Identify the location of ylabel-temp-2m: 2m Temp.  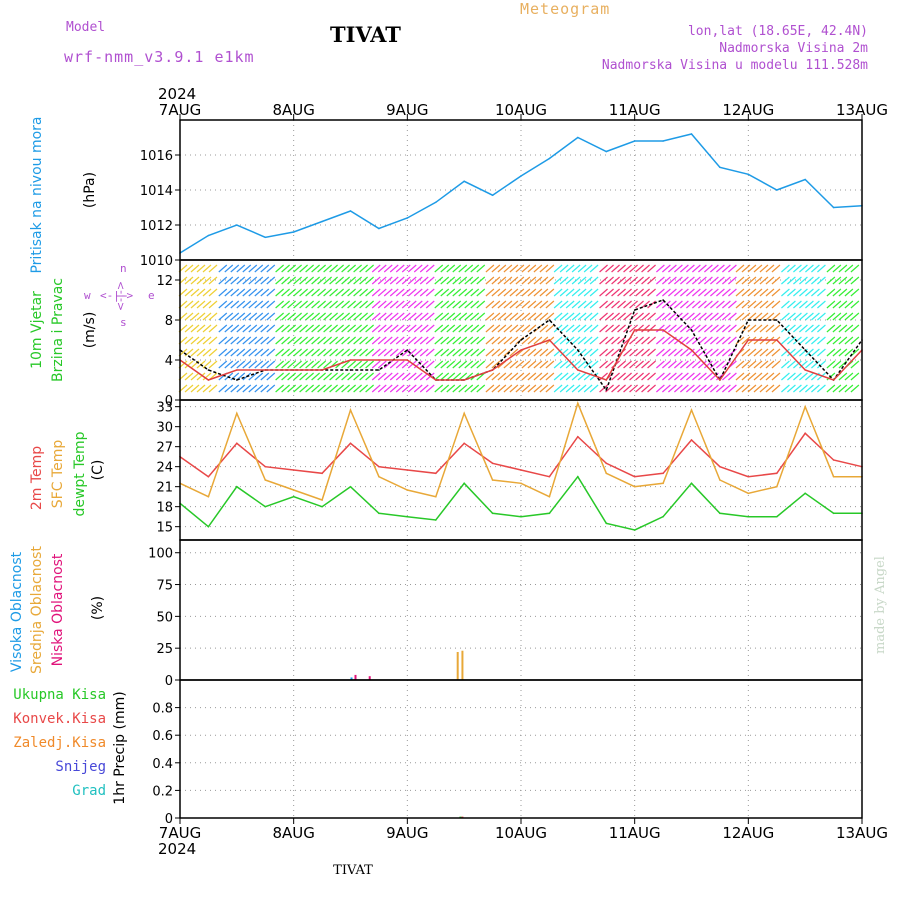
(37, 478).